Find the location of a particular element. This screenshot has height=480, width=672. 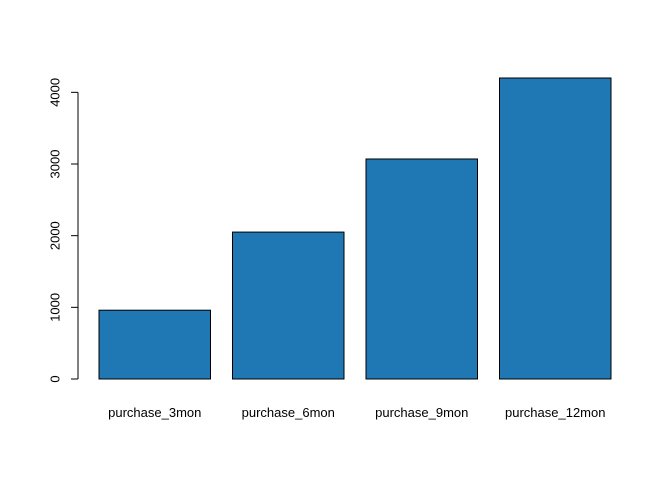

bar-purchase_12mon is located at coordinates (555, 228).